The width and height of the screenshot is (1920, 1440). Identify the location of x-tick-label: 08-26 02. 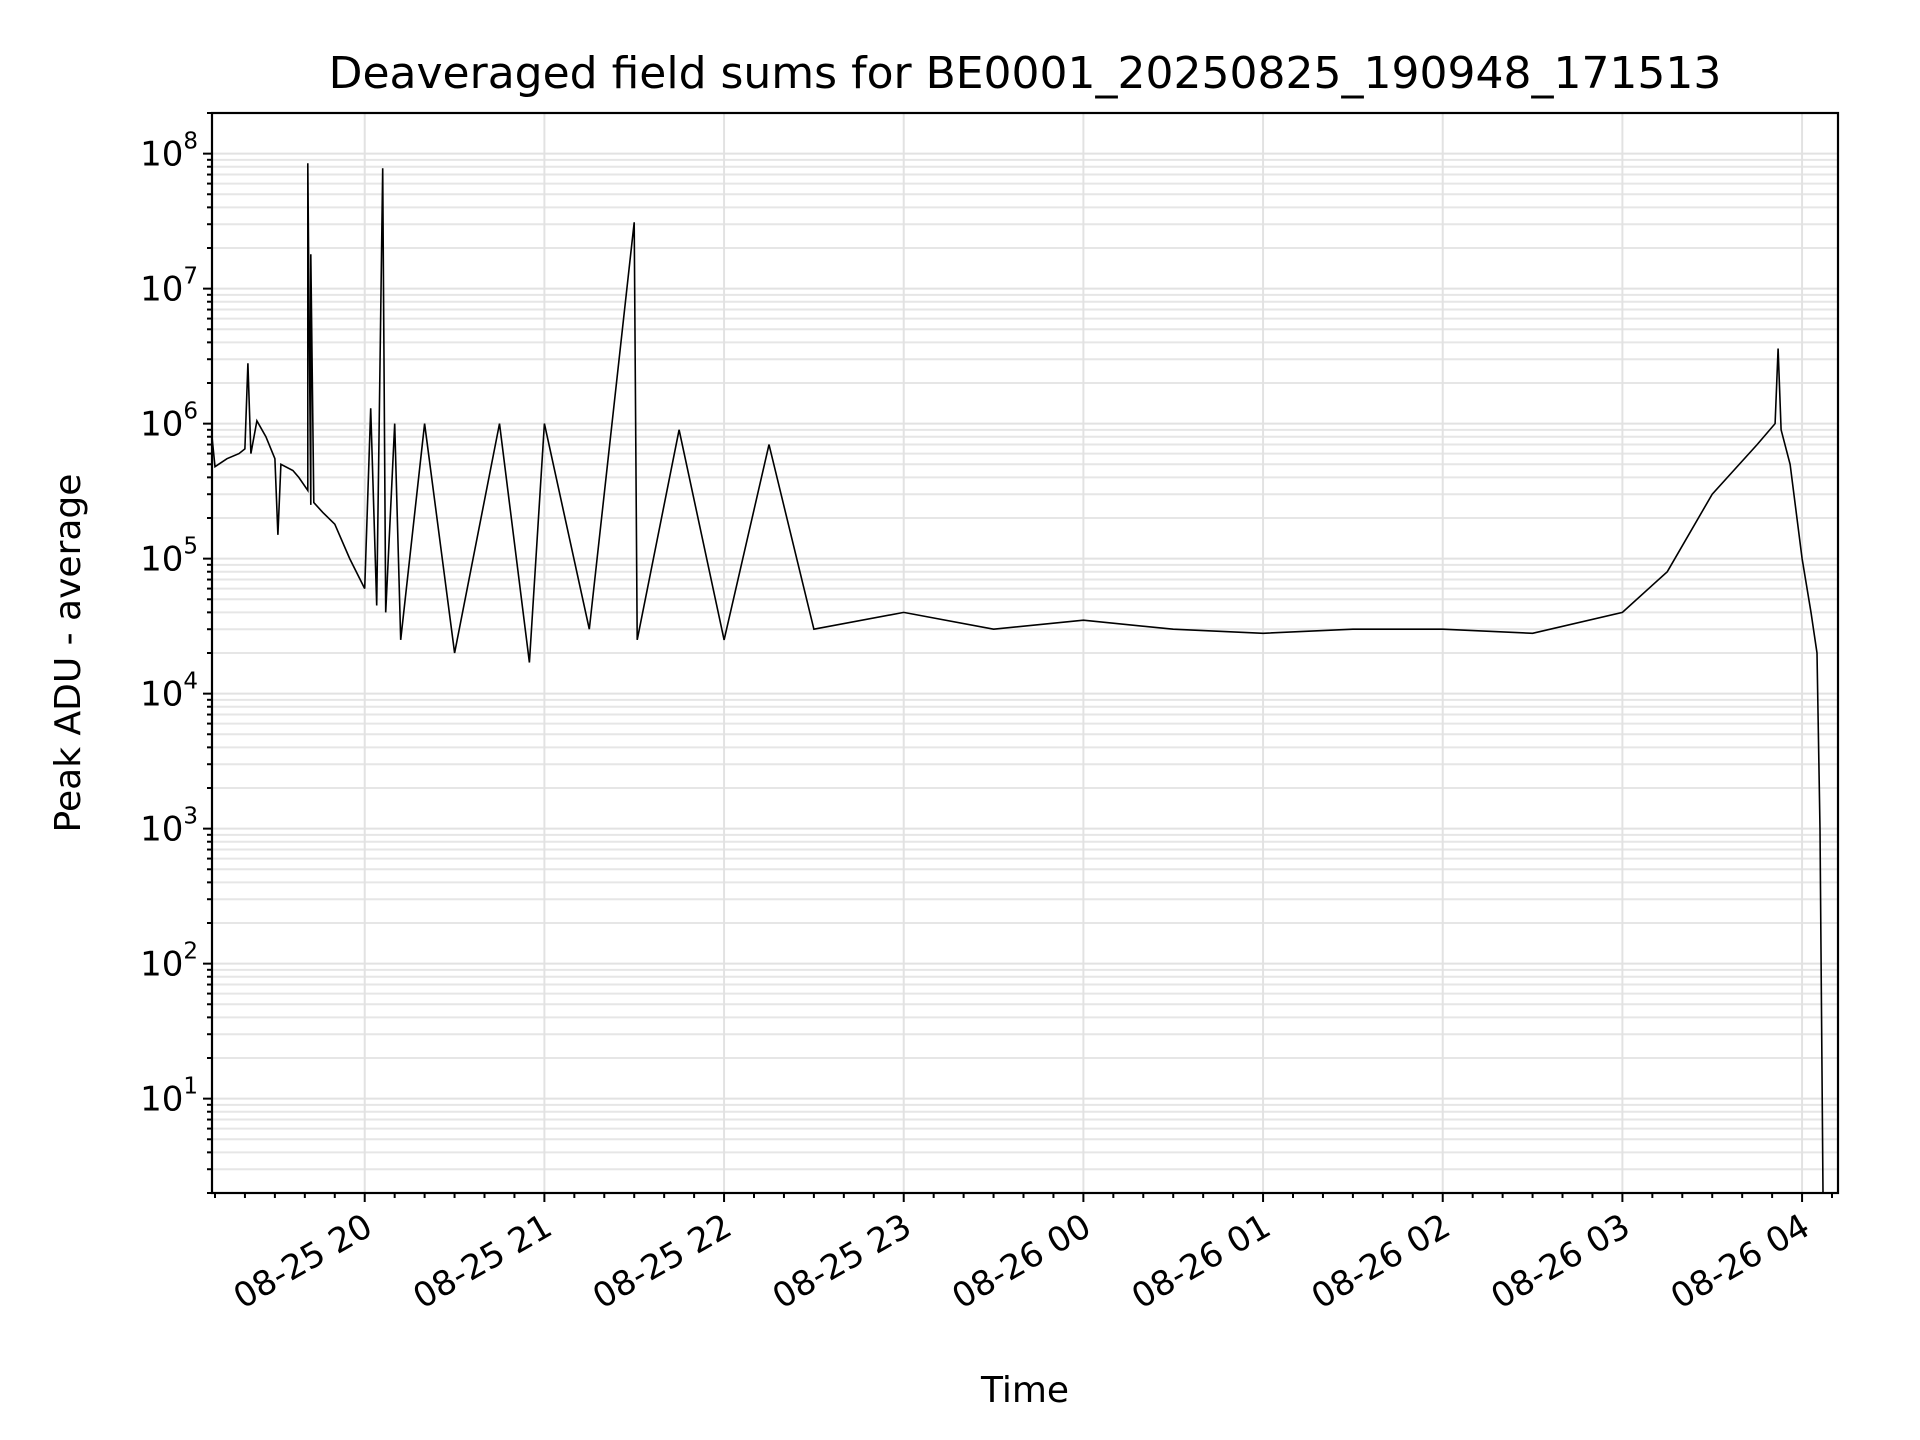
(1381, 1261).